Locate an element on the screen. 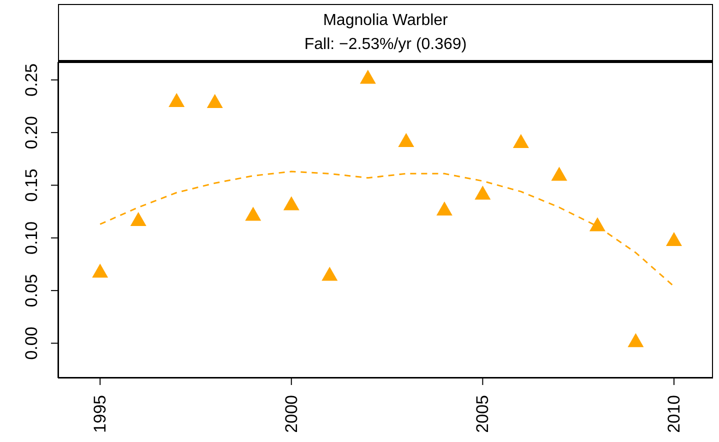 The height and width of the screenshot is (442, 719). x-tick-label: 2000 is located at coordinates (291, 414).